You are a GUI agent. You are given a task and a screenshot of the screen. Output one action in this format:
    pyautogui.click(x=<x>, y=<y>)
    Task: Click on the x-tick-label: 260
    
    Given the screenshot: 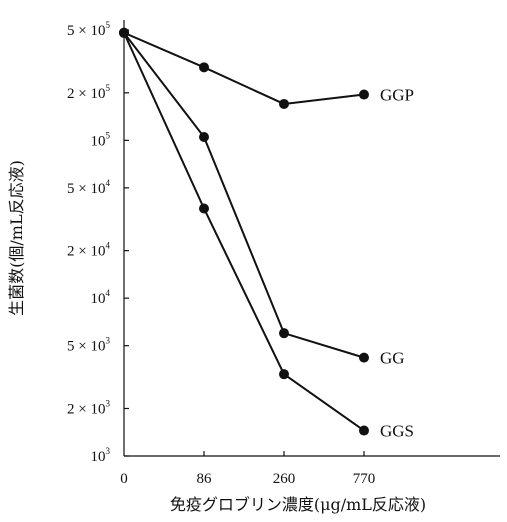 What is the action you would take?
    pyautogui.click(x=284, y=479)
    